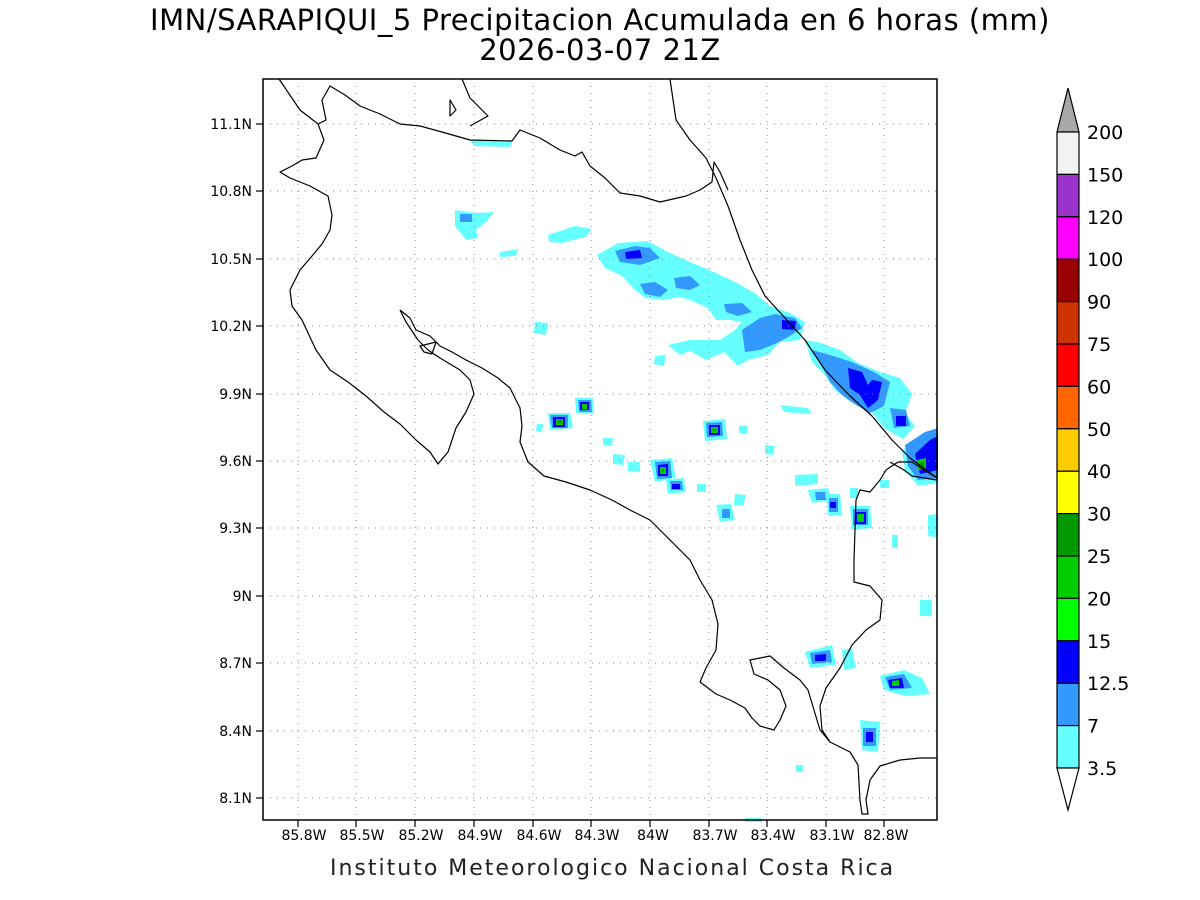  What do you see at coordinates (1099, 303) in the screenshot?
I see `legend-label: 90` at bounding box center [1099, 303].